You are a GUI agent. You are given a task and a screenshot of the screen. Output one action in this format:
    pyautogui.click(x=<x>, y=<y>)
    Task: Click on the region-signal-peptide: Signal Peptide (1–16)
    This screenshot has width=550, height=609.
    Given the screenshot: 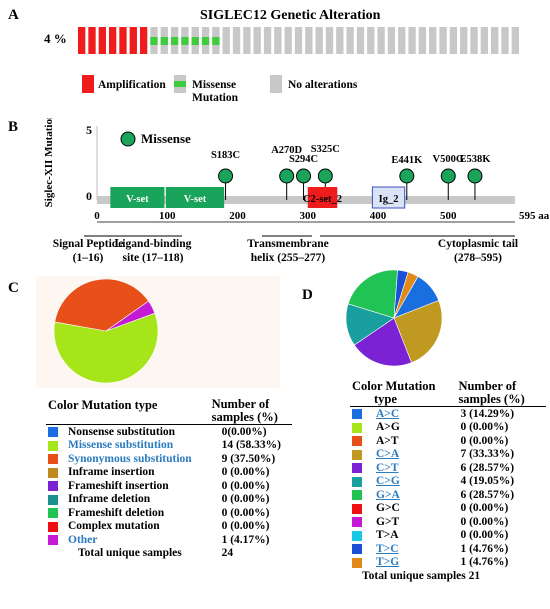 What is the action you would take?
    pyautogui.click(x=88, y=251)
    